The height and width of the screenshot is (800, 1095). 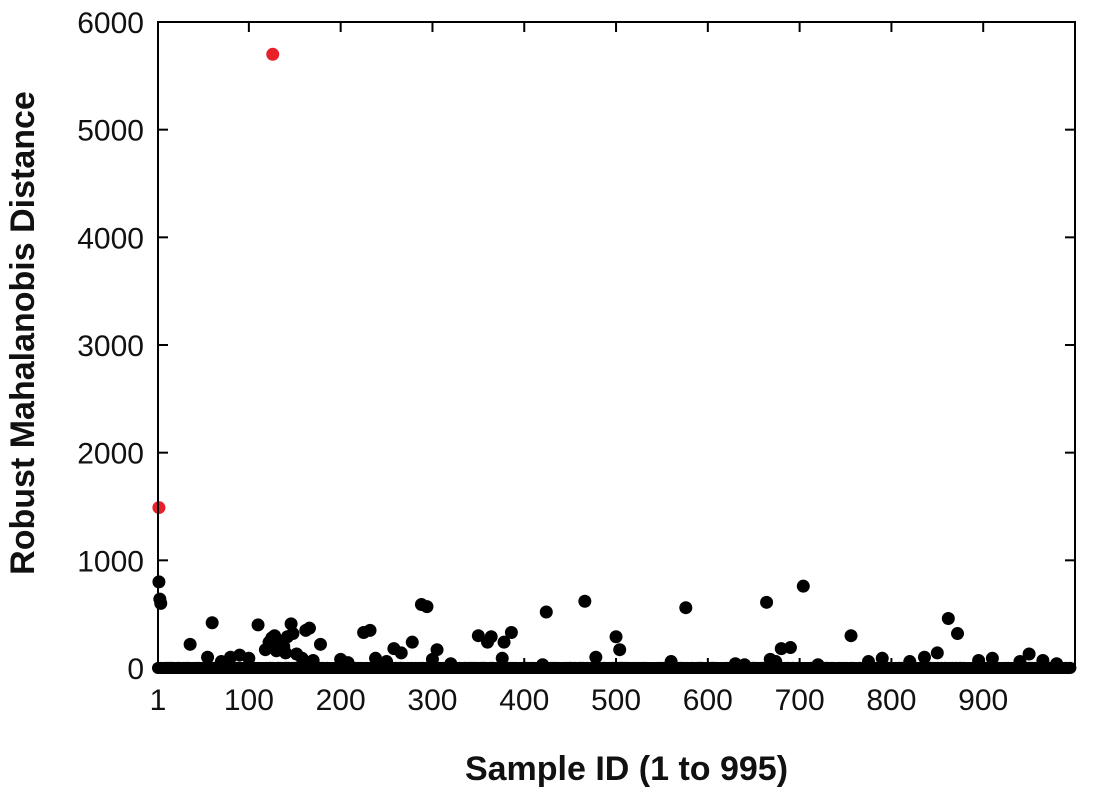 I want to click on outlier-point, so click(x=273, y=54).